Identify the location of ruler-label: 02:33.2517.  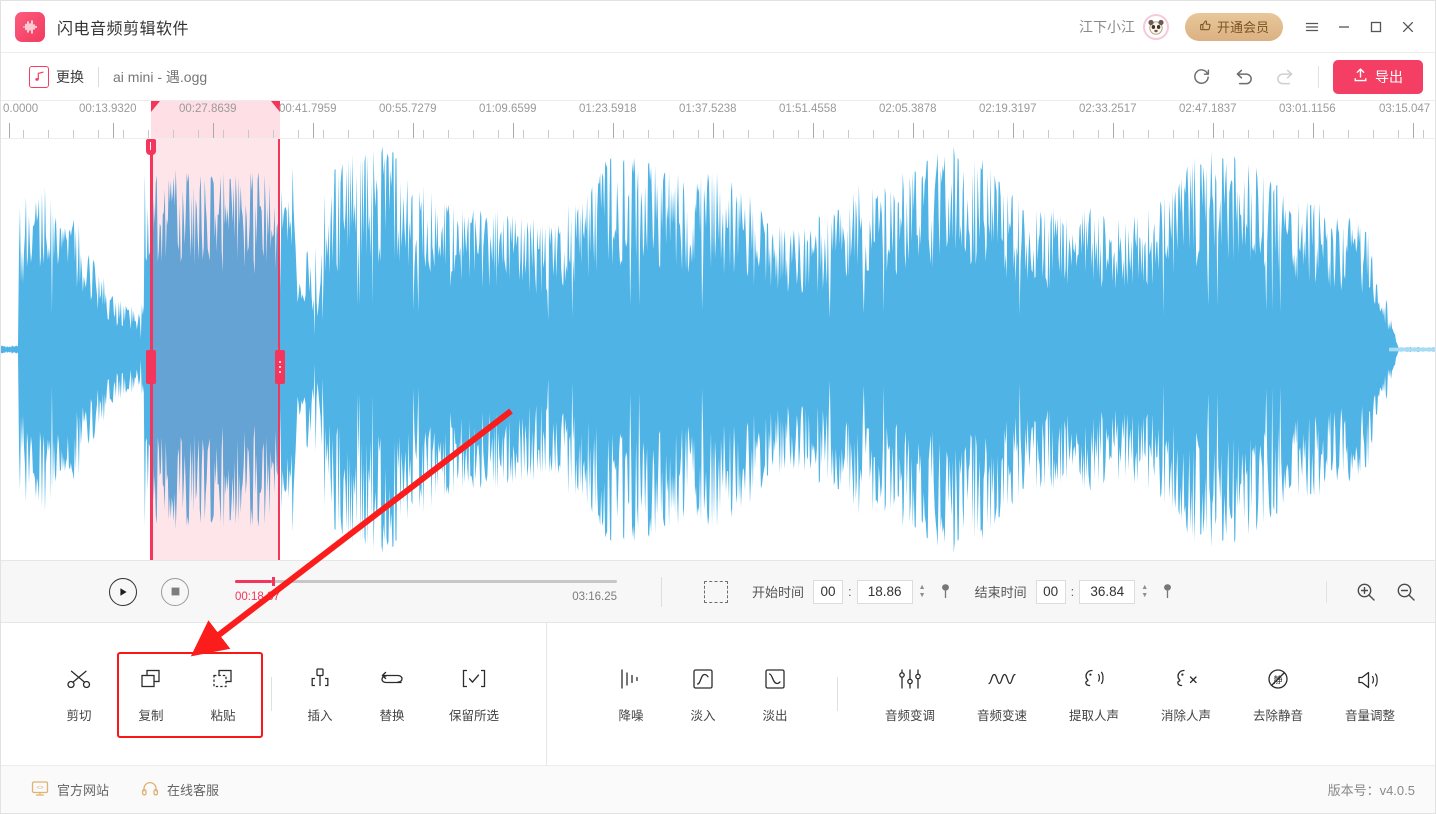
(1108, 109).